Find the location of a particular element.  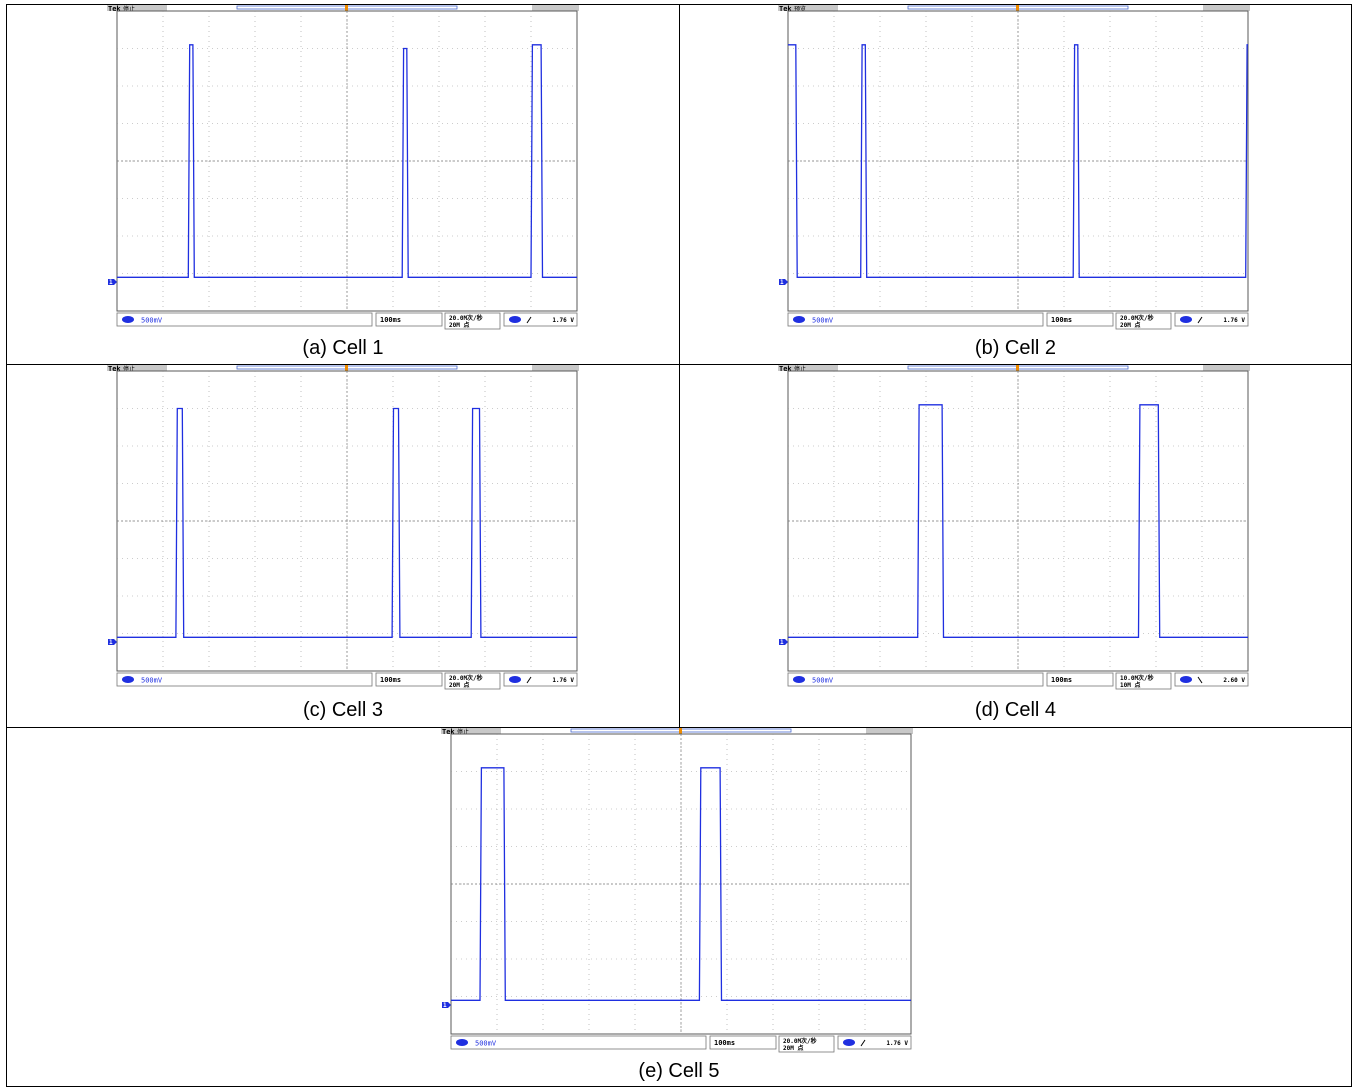

oscilloscope-screenshot: Tek 预览 1 500mV 100ms 20.0M次/秒 20M 点 1.76 V is located at coordinates (1014, 168).